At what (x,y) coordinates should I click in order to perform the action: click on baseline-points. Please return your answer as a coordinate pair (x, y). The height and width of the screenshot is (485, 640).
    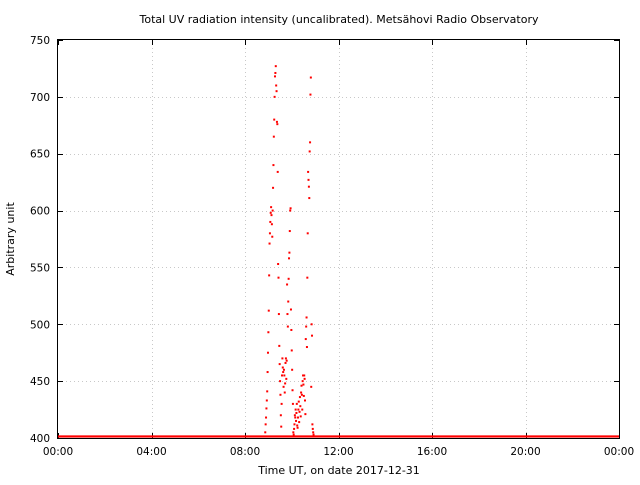
    Looking at the image, I should click on (338, 436).